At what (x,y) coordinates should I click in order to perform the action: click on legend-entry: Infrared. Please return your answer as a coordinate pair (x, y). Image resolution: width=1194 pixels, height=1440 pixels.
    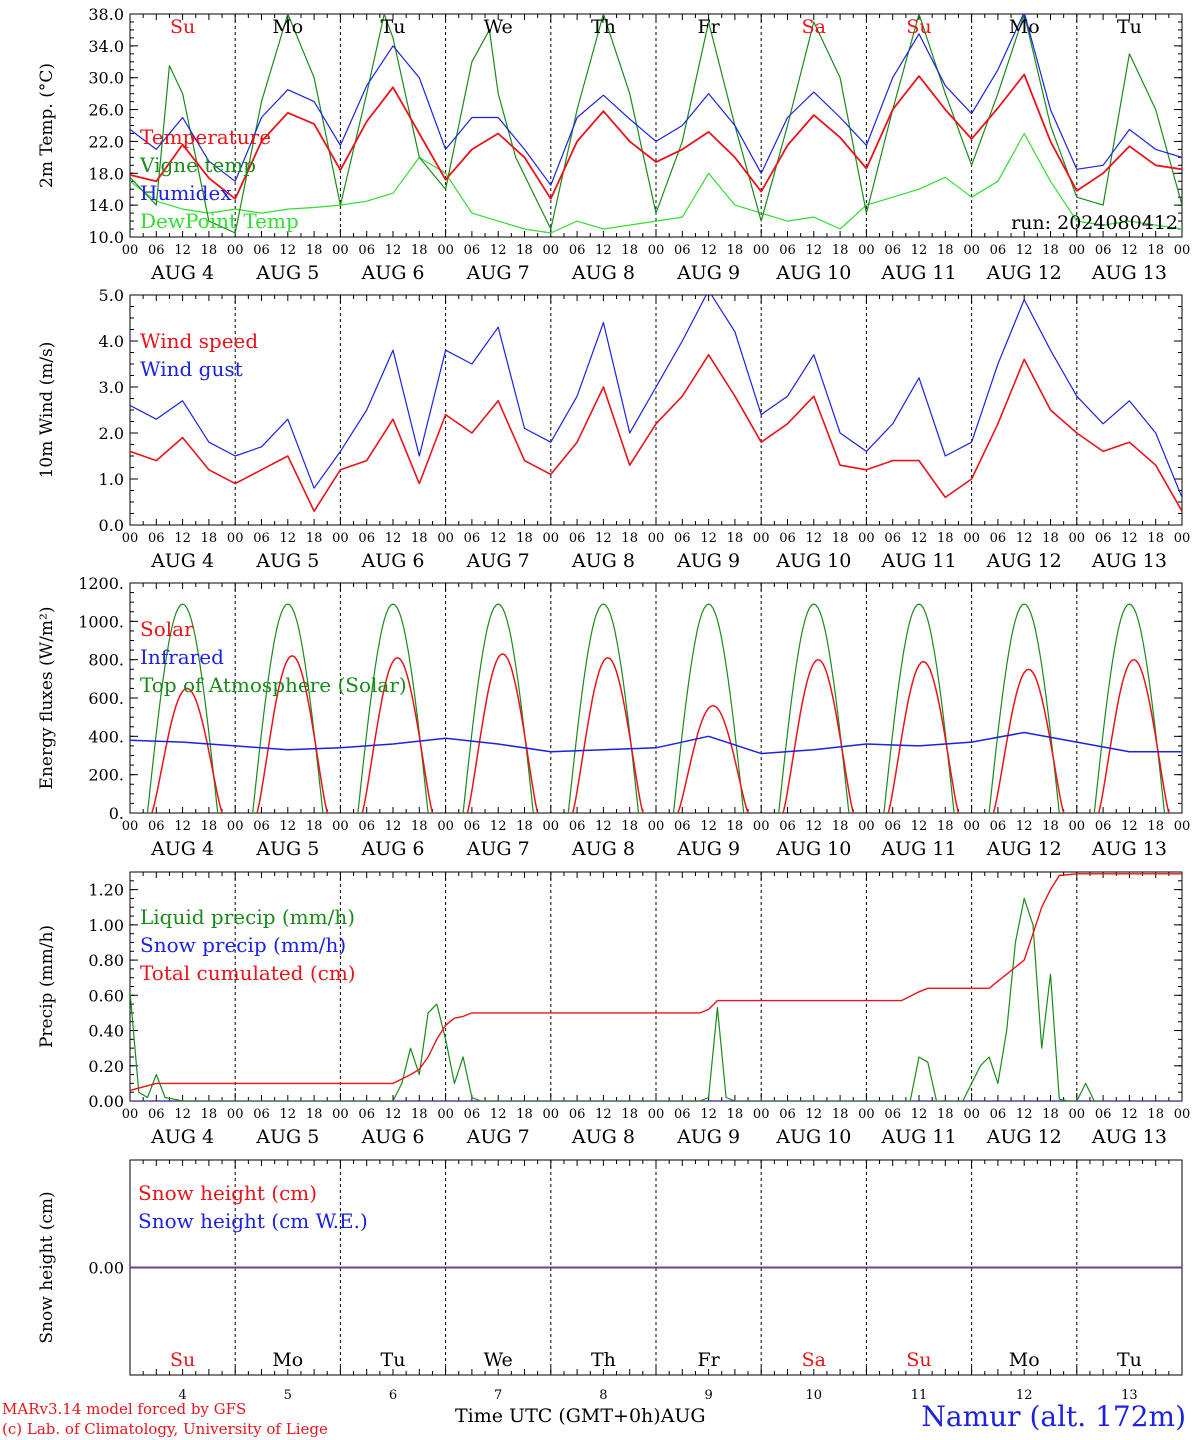
    Looking at the image, I should click on (182, 657).